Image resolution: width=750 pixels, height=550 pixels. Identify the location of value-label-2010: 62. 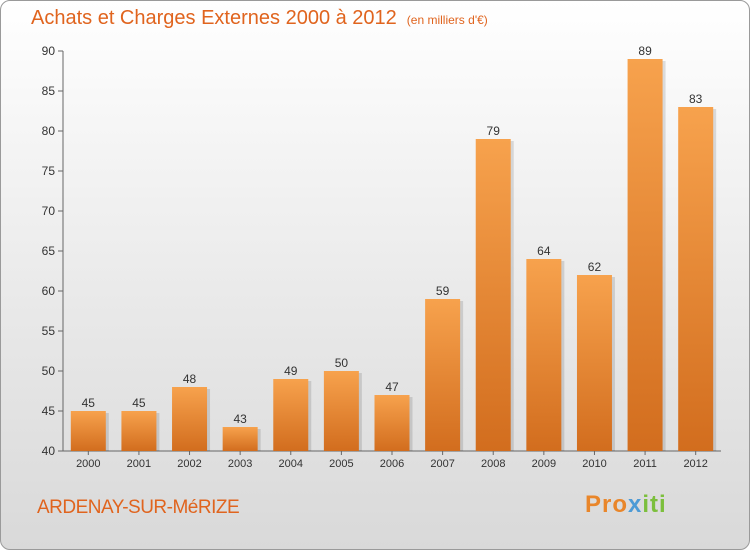
(595, 267).